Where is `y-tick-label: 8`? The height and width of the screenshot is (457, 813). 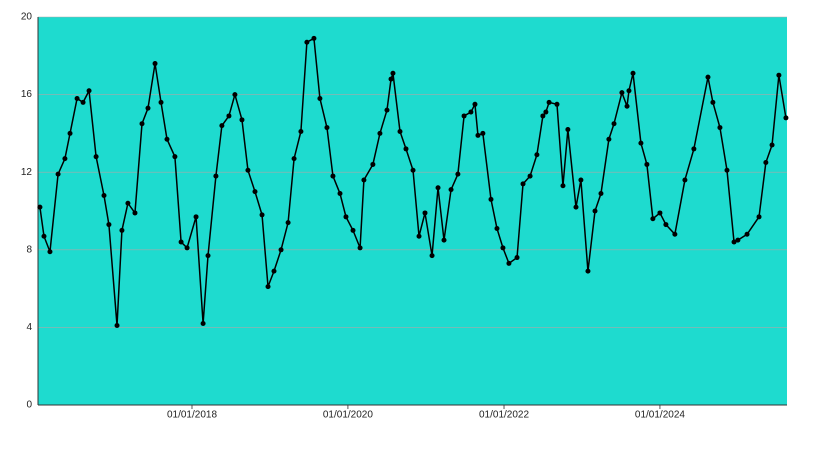
y-tick-label: 8 is located at coordinates (29, 249).